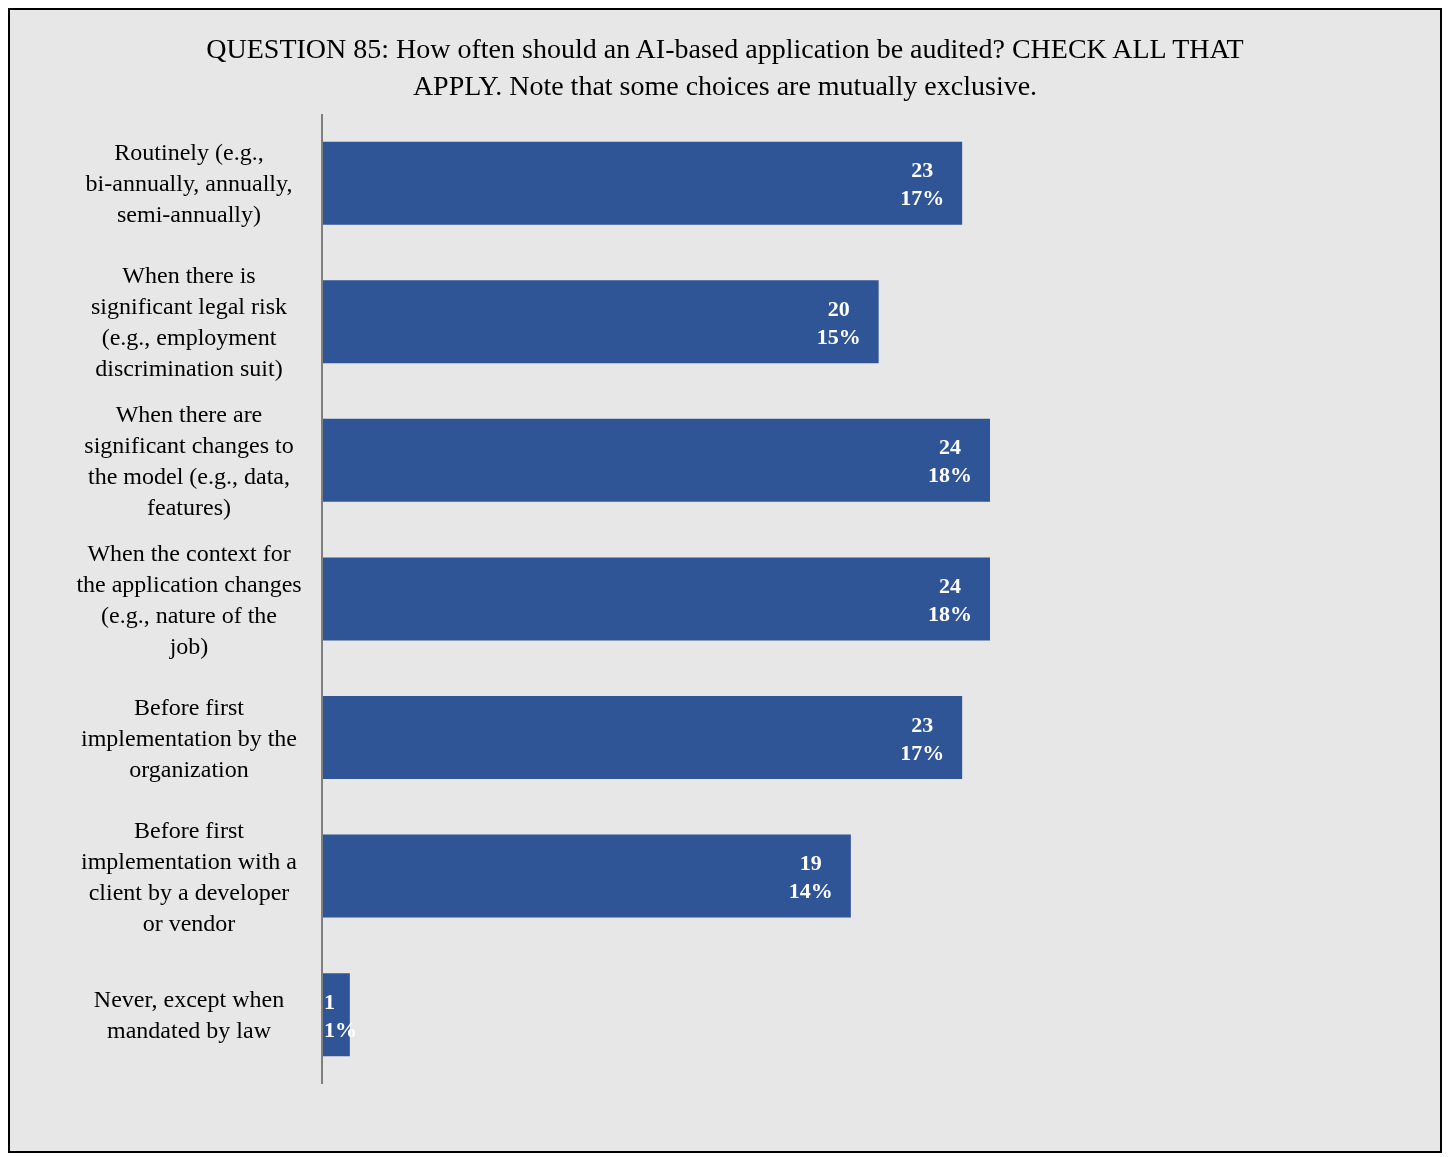 This screenshot has height=1157, width=1450. Describe the element at coordinates (838, 322) in the screenshot. I see `data-label: 20 15%` at that location.